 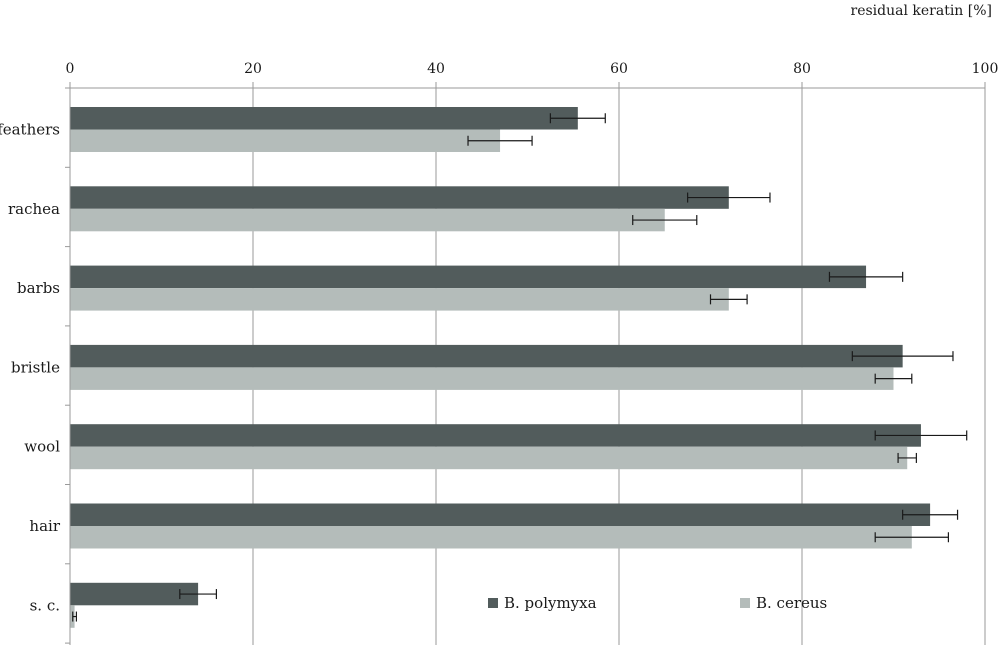 What do you see at coordinates (38, 288) in the screenshot?
I see `category-label: barbs` at bounding box center [38, 288].